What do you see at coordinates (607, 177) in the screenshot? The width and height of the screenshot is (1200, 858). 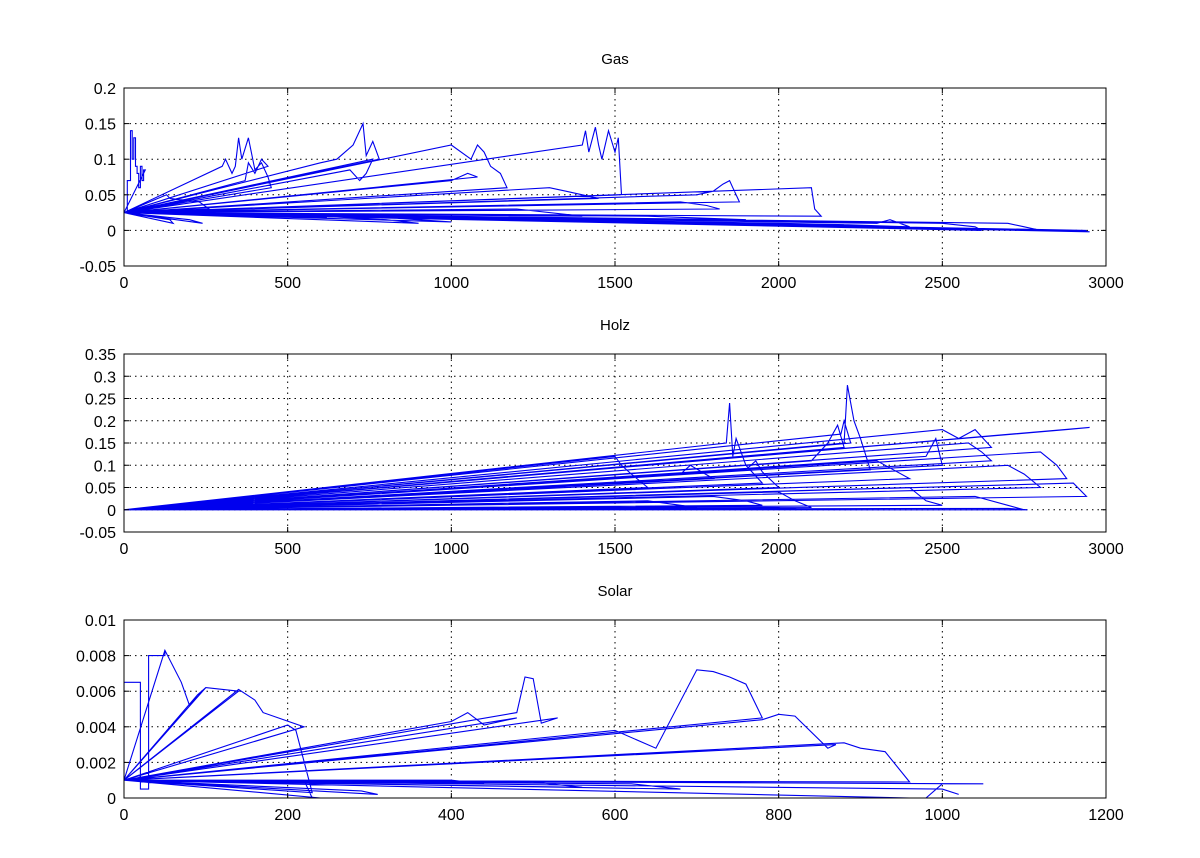 I see `series-line-gas` at bounding box center [607, 177].